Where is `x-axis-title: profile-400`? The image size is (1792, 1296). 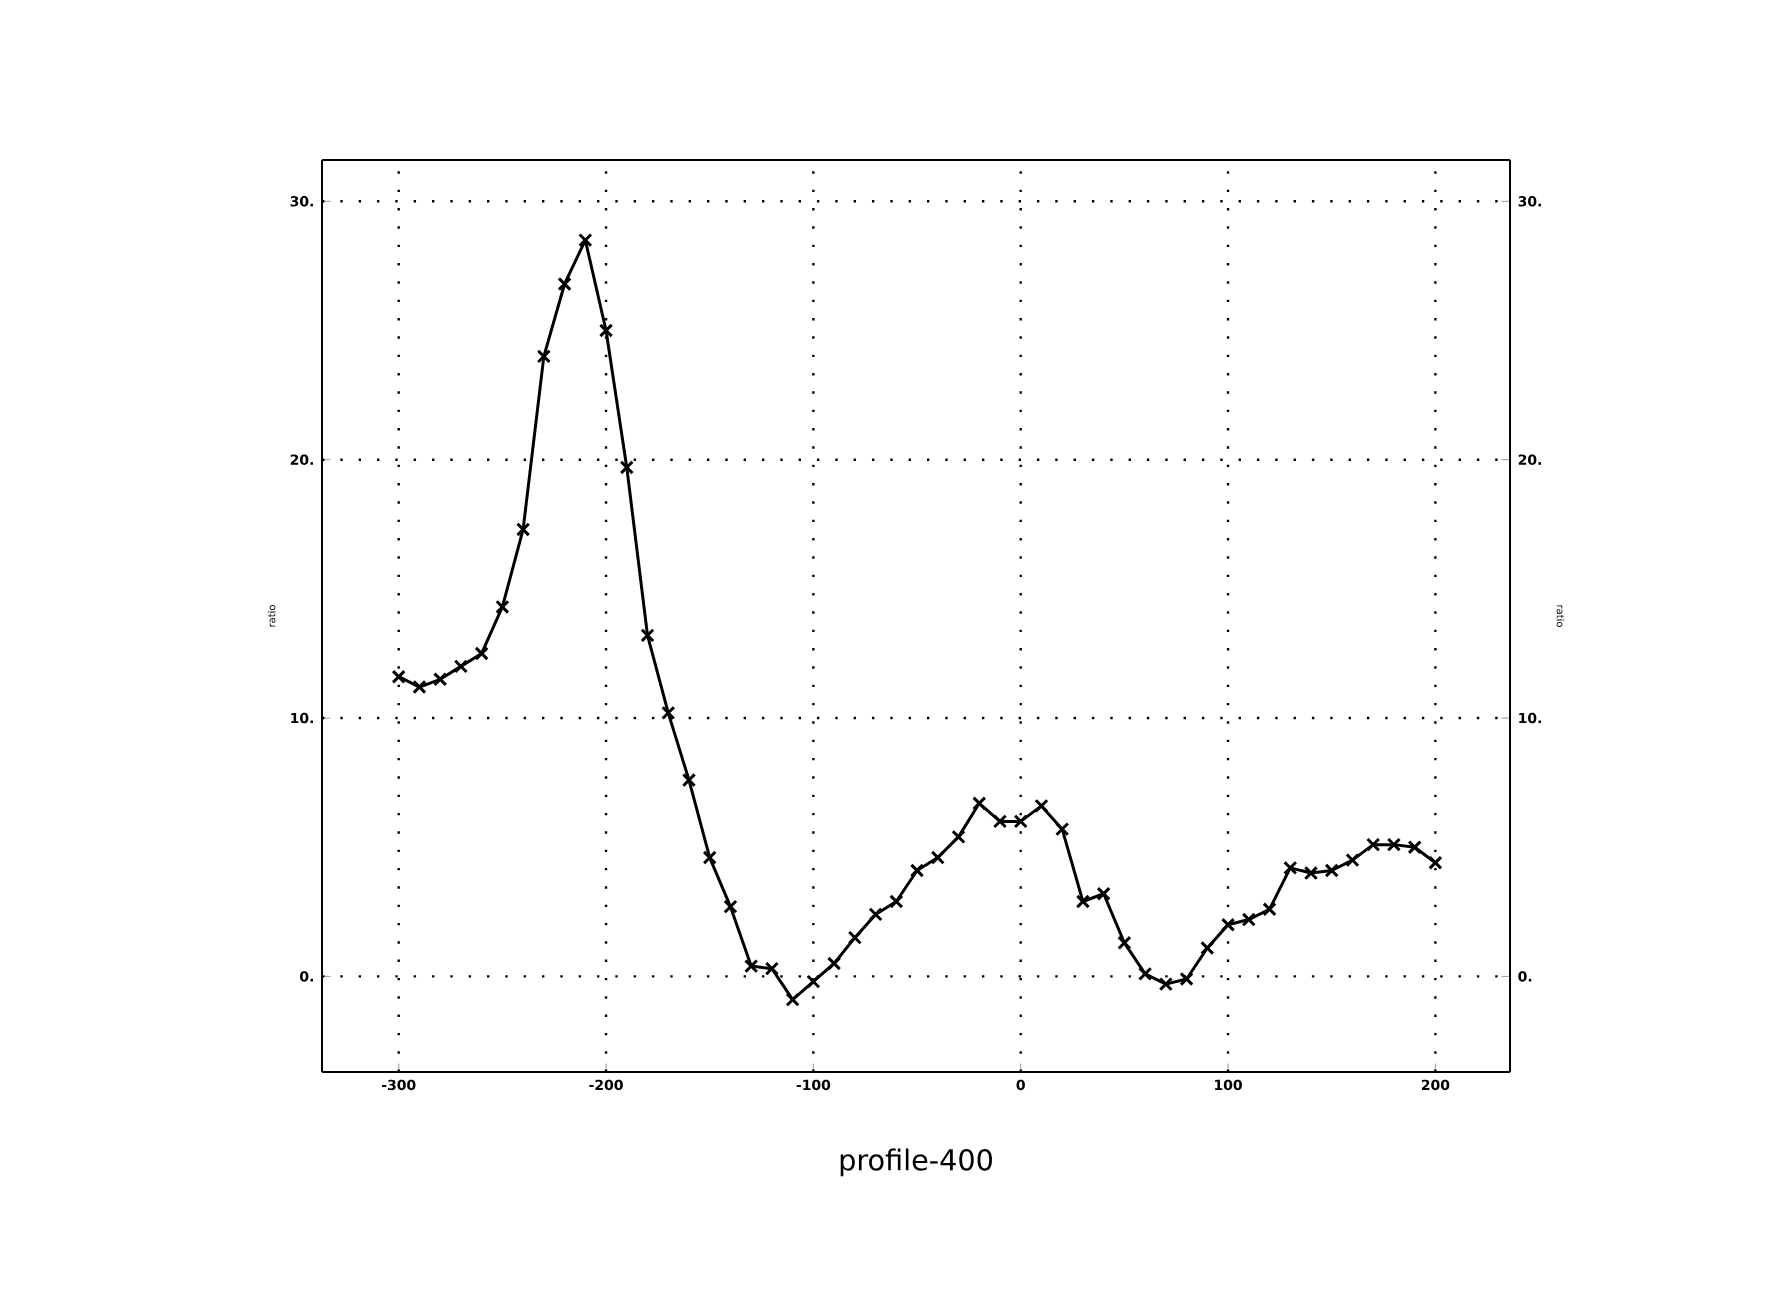 x-axis-title: profile-400 is located at coordinates (916, 1162).